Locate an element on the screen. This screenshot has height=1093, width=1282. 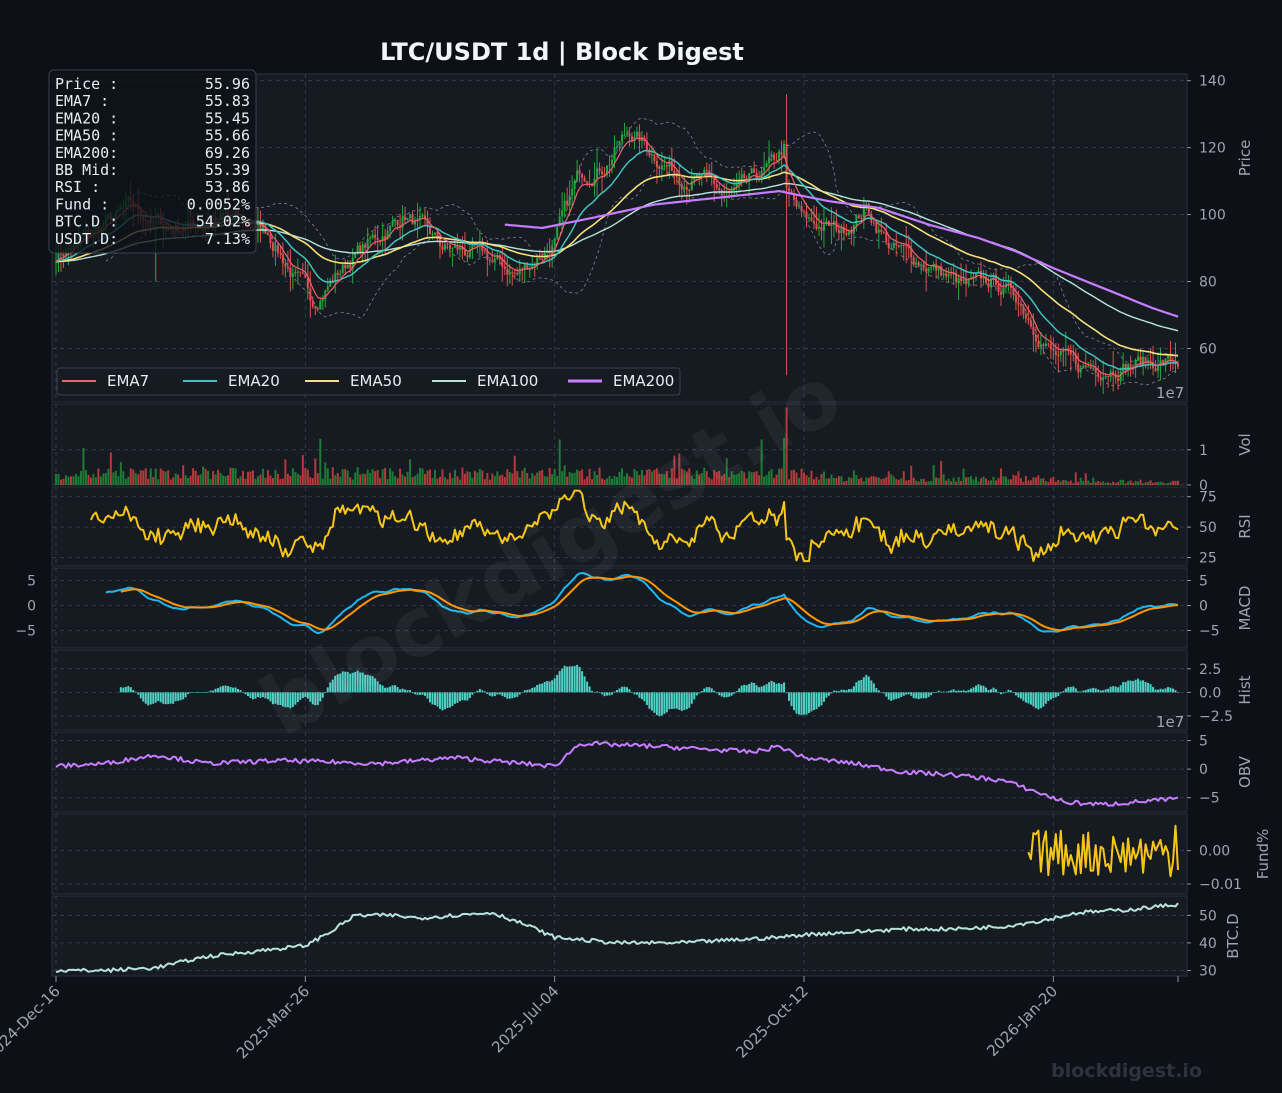
btcd-ylabel: BTC.D is located at coordinates (1233, 935).